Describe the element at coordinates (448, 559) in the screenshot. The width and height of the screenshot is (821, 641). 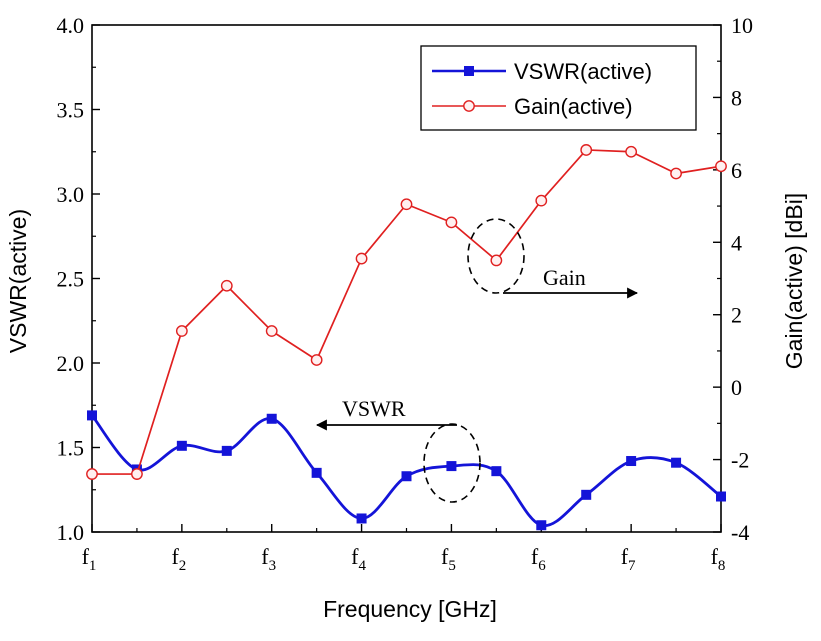
I see `x-tick-label: f5` at that location.